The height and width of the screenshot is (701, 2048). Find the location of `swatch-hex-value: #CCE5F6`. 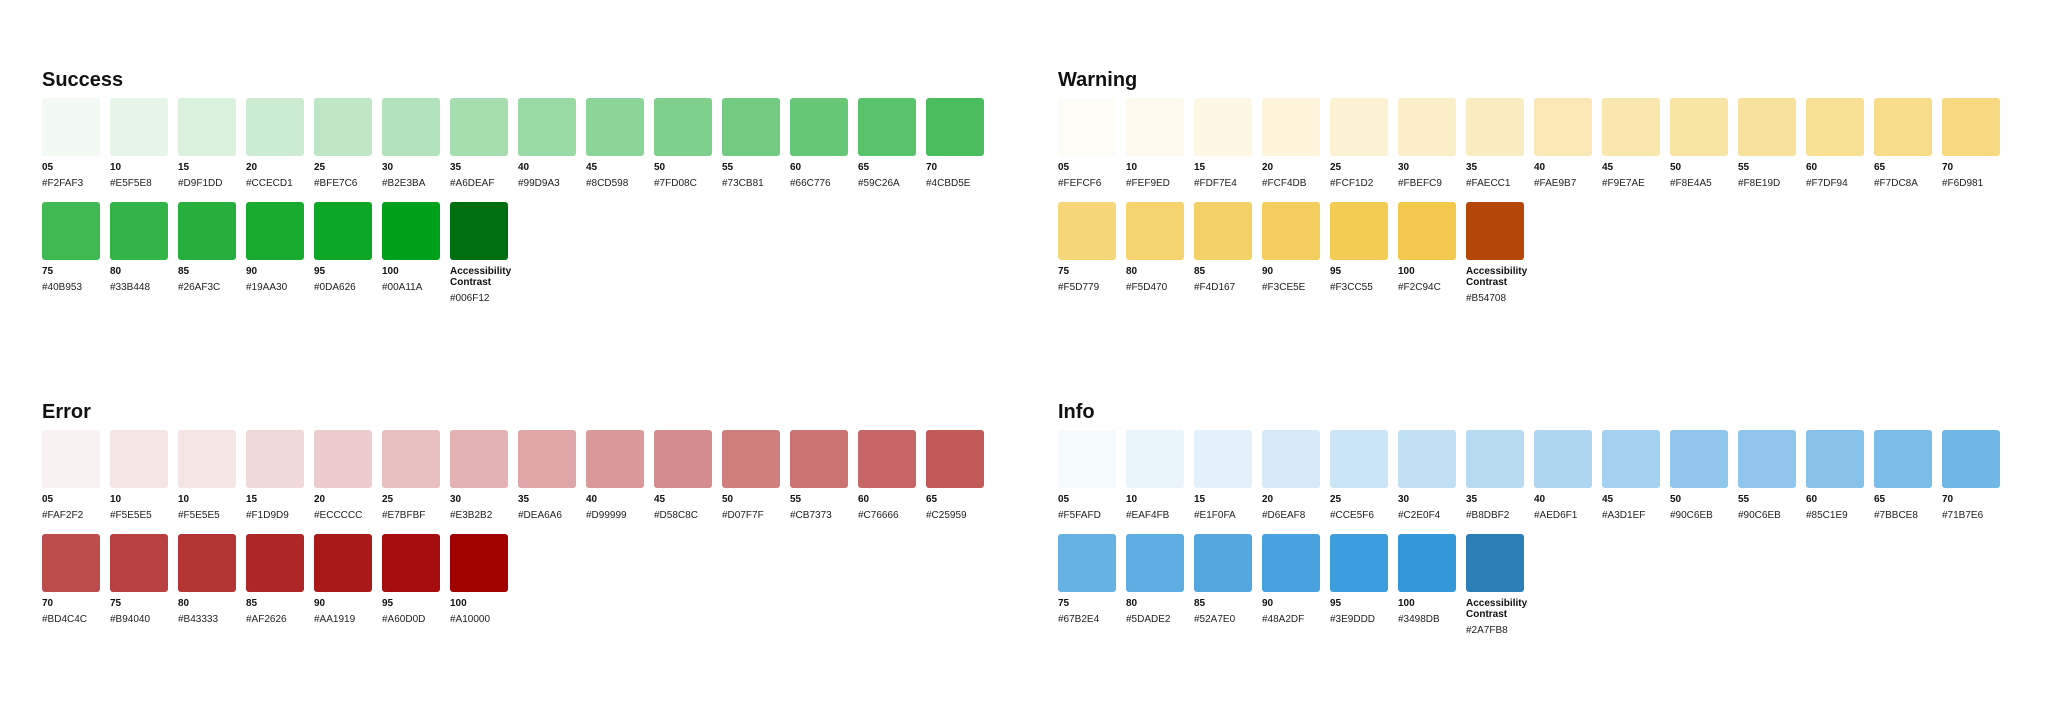

swatch-hex-value: #CCE5F6 is located at coordinates (1352, 515).